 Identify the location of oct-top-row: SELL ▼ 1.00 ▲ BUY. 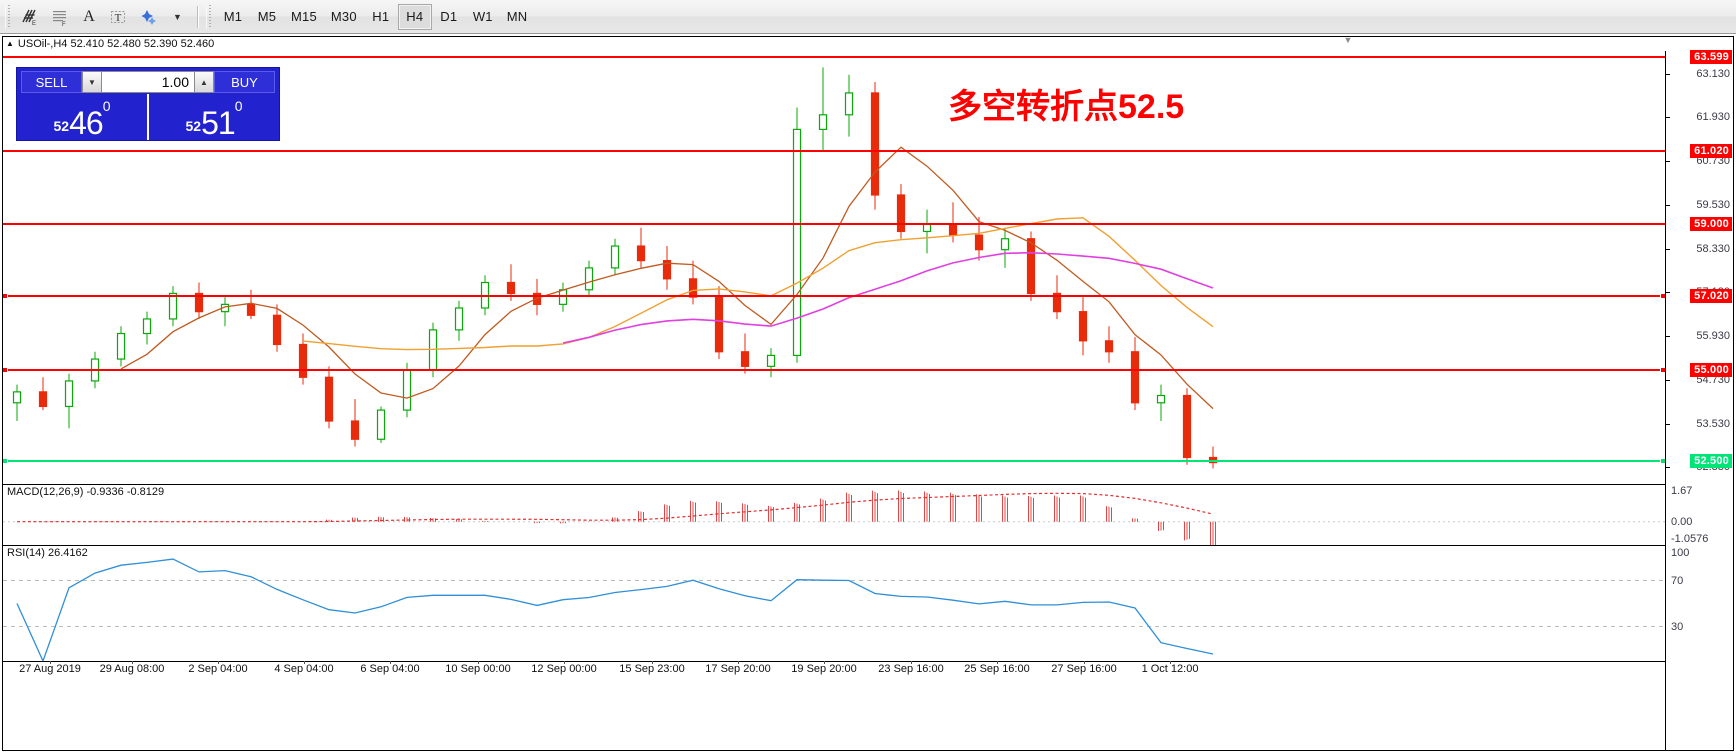
(148, 81).